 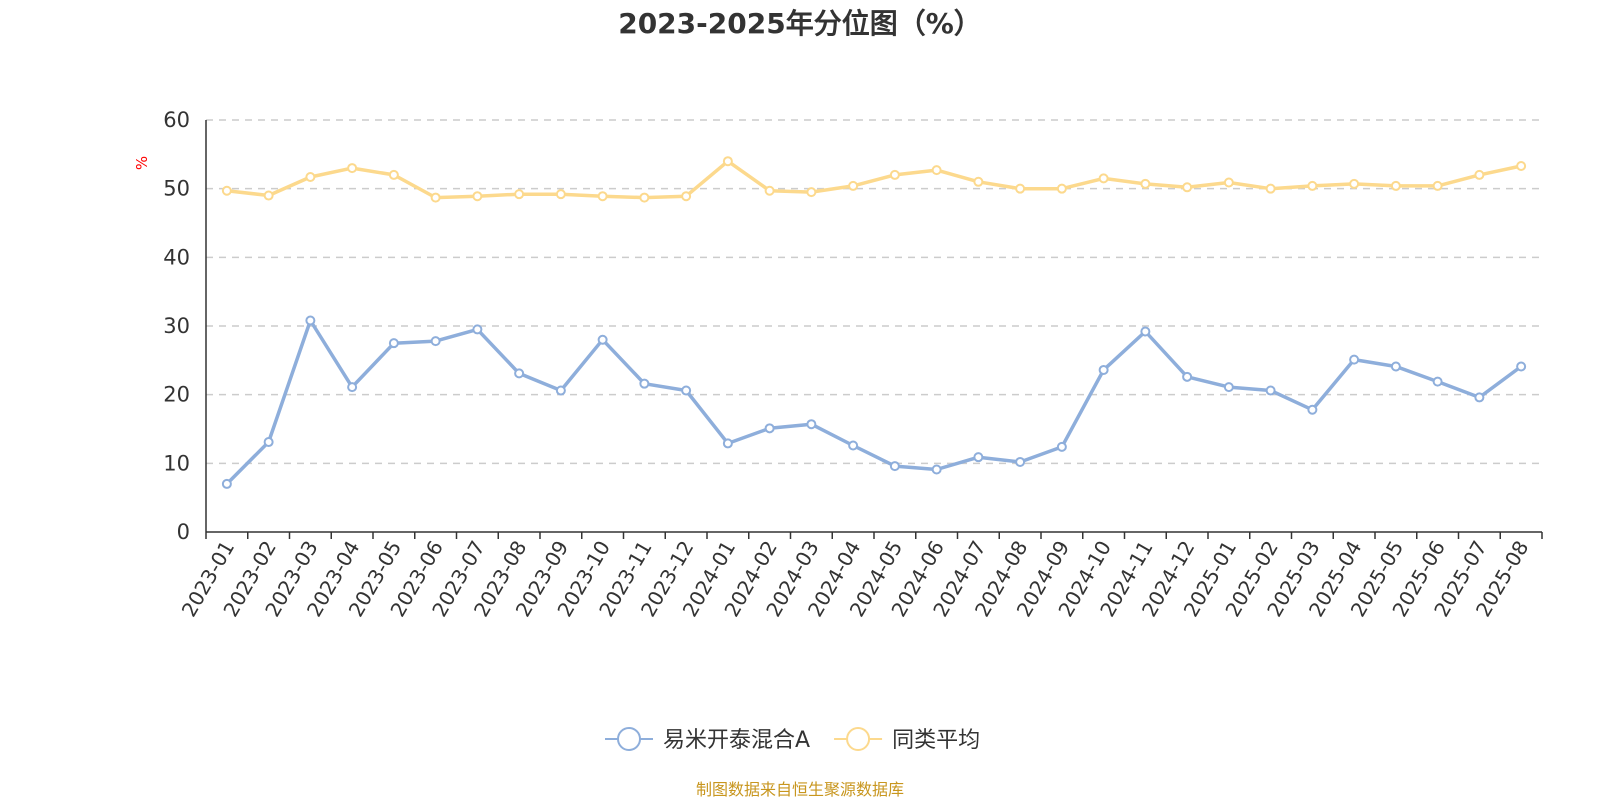 I want to click on legend-item-0: 易米开泰混合A, so click(x=707, y=740).